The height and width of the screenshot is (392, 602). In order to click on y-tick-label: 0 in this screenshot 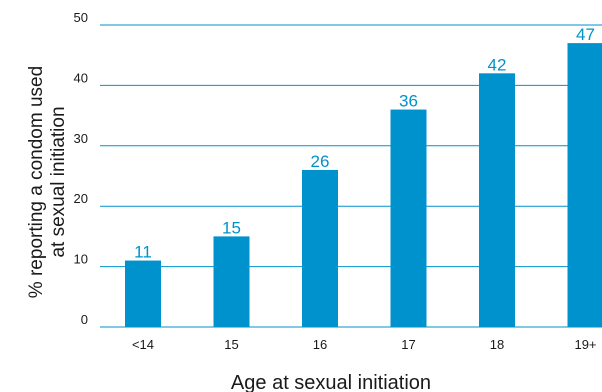, I will do `click(84, 319)`.